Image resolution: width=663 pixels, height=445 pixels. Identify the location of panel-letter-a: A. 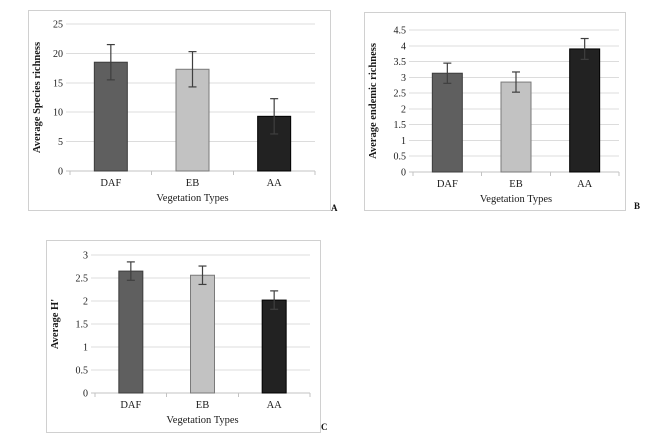
(334, 208).